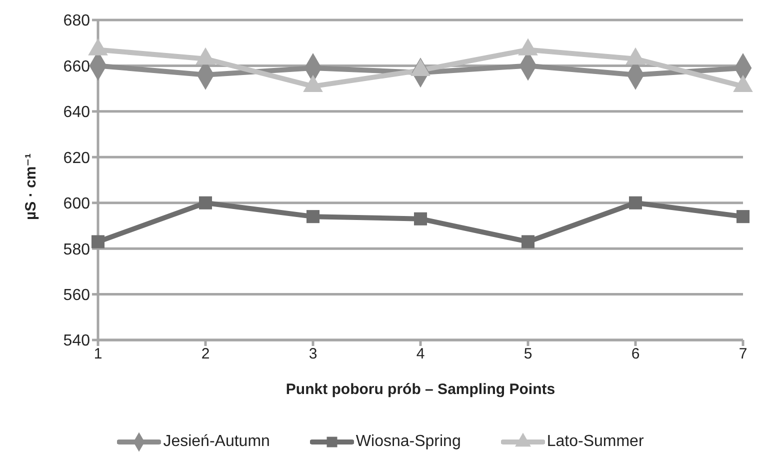 The image size is (771, 470). What do you see at coordinates (98, 354) in the screenshot?
I see `x-tick-label: 1` at bounding box center [98, 354].